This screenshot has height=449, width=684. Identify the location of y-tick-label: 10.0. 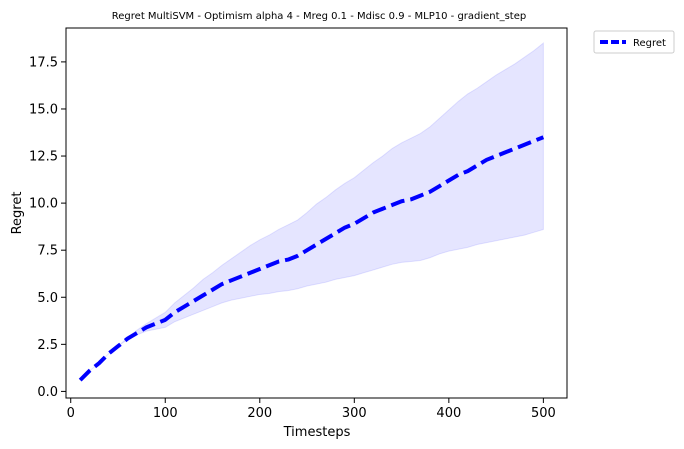
(43, 204).